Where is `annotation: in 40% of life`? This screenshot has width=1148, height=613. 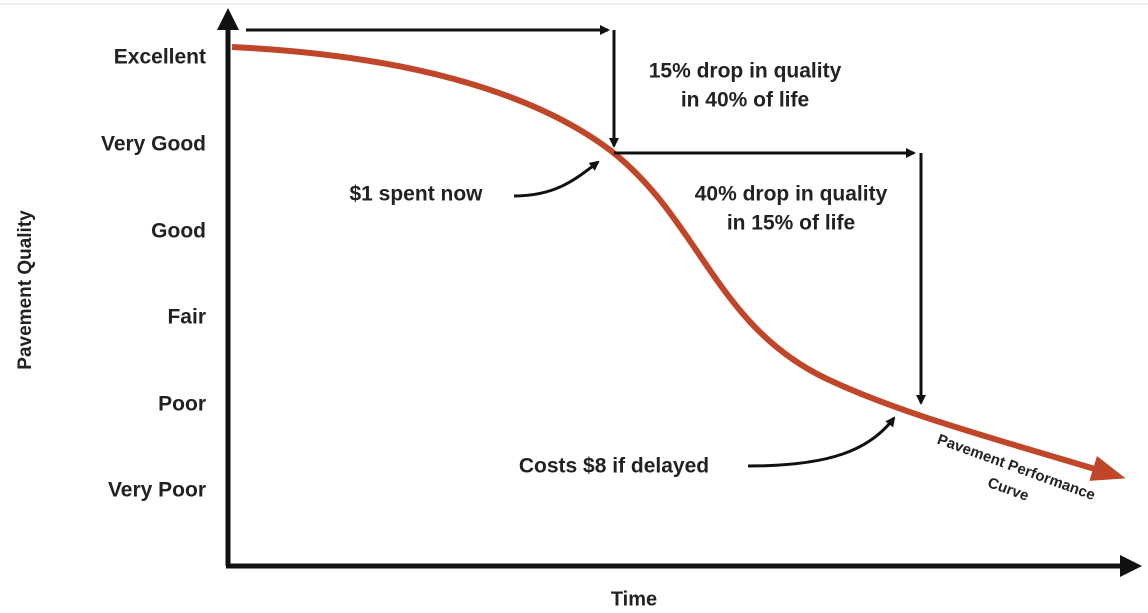
annotation: in 40% of life is located at coordinates (745, 100).